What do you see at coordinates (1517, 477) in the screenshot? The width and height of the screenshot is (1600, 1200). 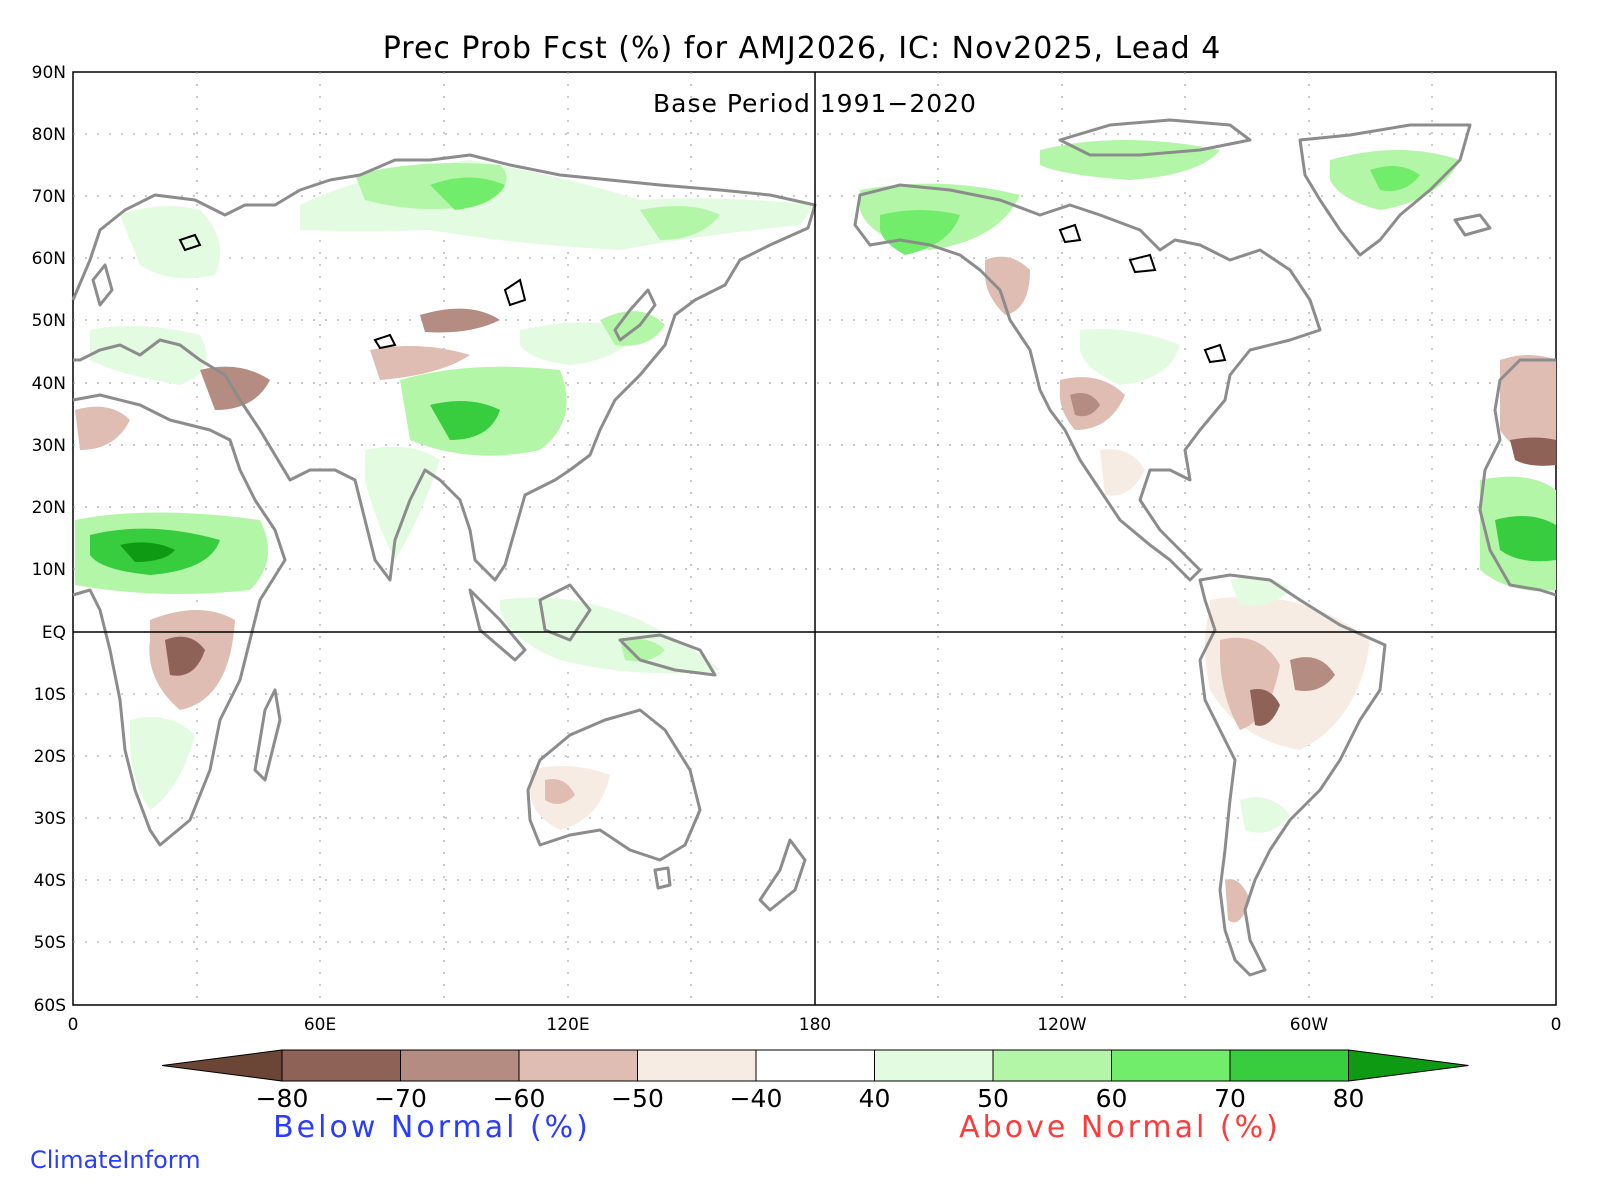 I see `coast-west-africa-edge` at bounding box center [1517, 477].